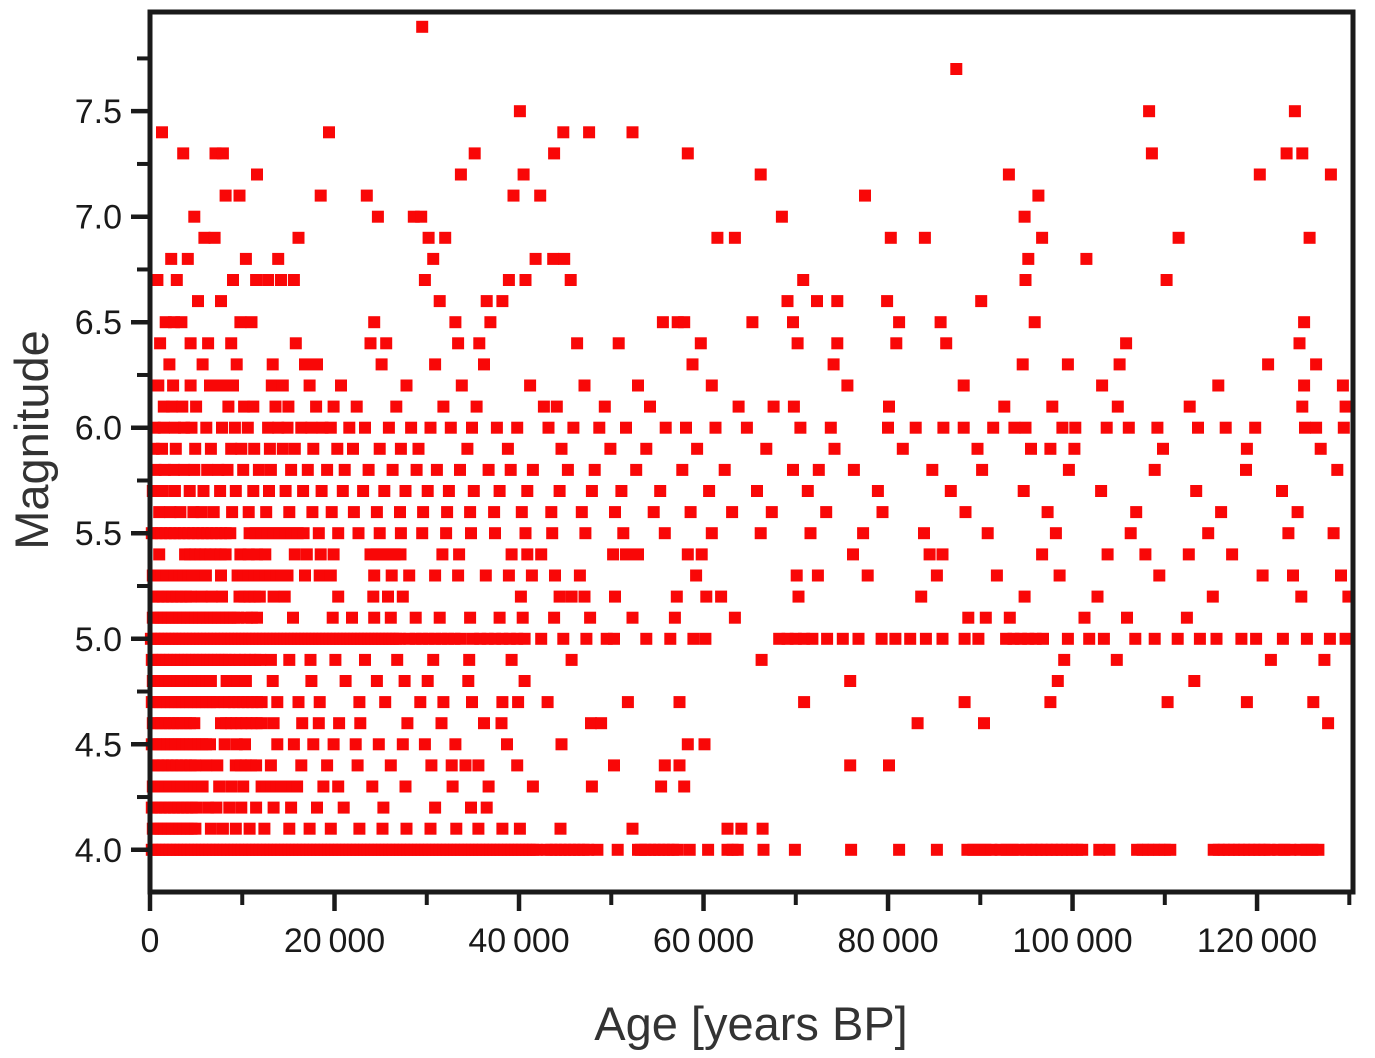 The width and height of the screenshot is (1375, 1058). Describe the element at coordinates (751, 1023) in the screenshot. I see `x-axis-title: Age [years BP]` at that location.